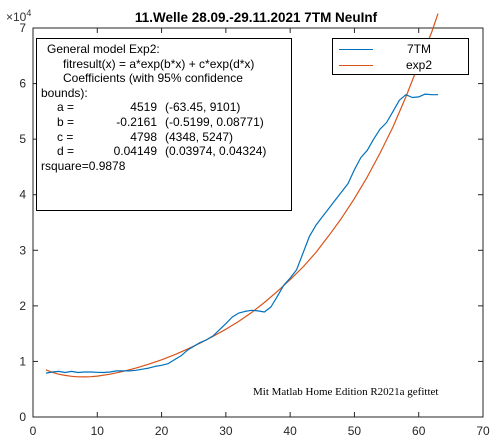  Describe the element at coordinates (22, 139) in the screenshot. I see `y-tick-label: 5` at that location.